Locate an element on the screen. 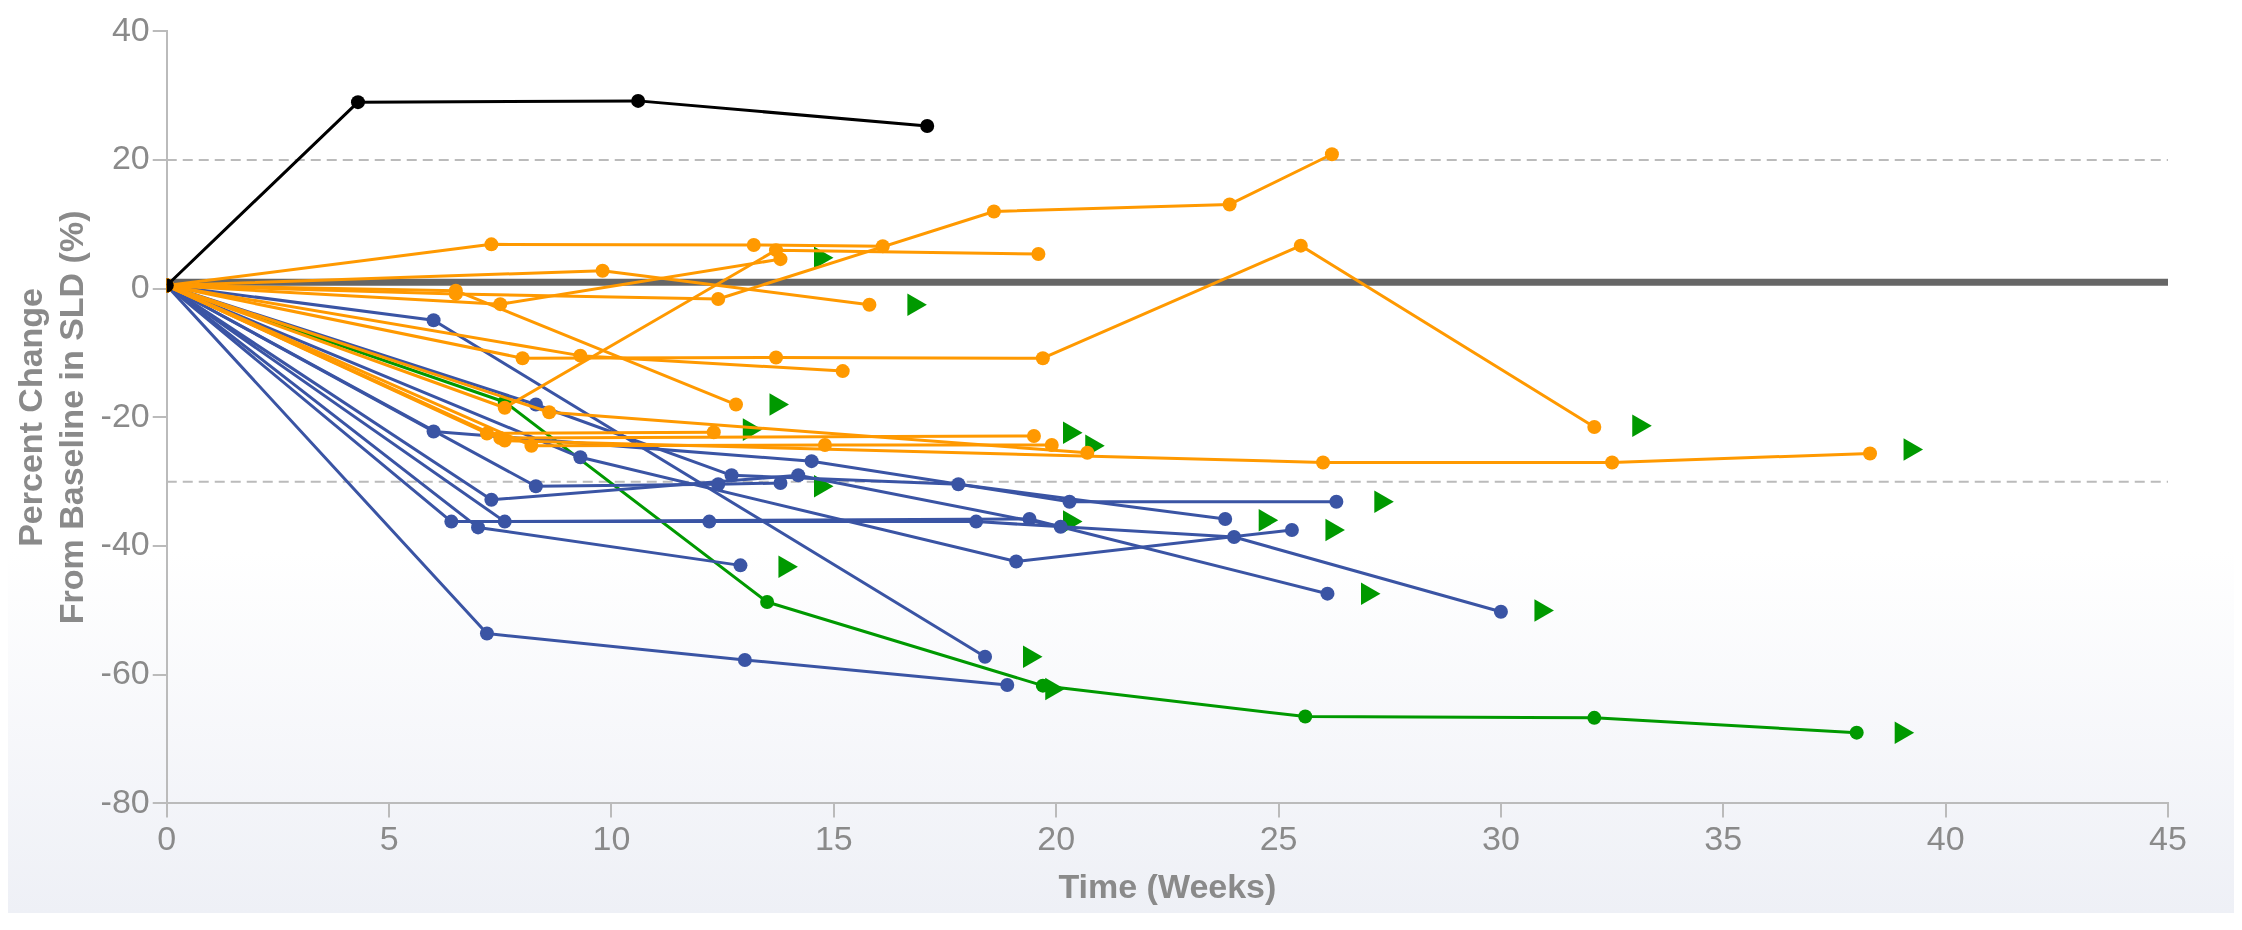 The height and width of the screenshot is (930, 2242). x-tick-label: 35 is located at coordinates (1723, 838).